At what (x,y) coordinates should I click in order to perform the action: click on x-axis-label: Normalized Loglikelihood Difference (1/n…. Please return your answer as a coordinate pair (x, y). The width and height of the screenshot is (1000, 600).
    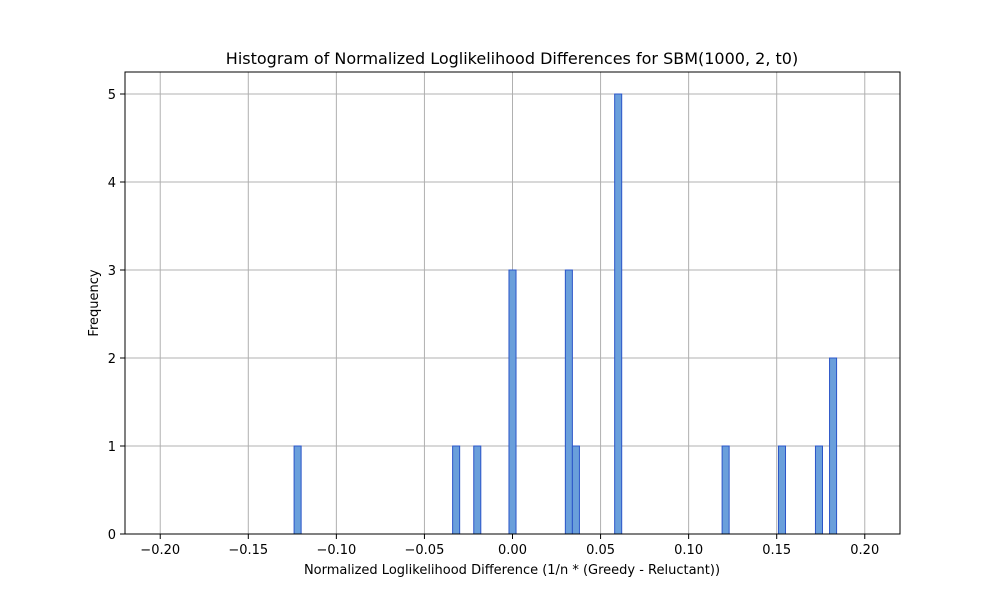
    Looking at the image, I should click on (512, 570).